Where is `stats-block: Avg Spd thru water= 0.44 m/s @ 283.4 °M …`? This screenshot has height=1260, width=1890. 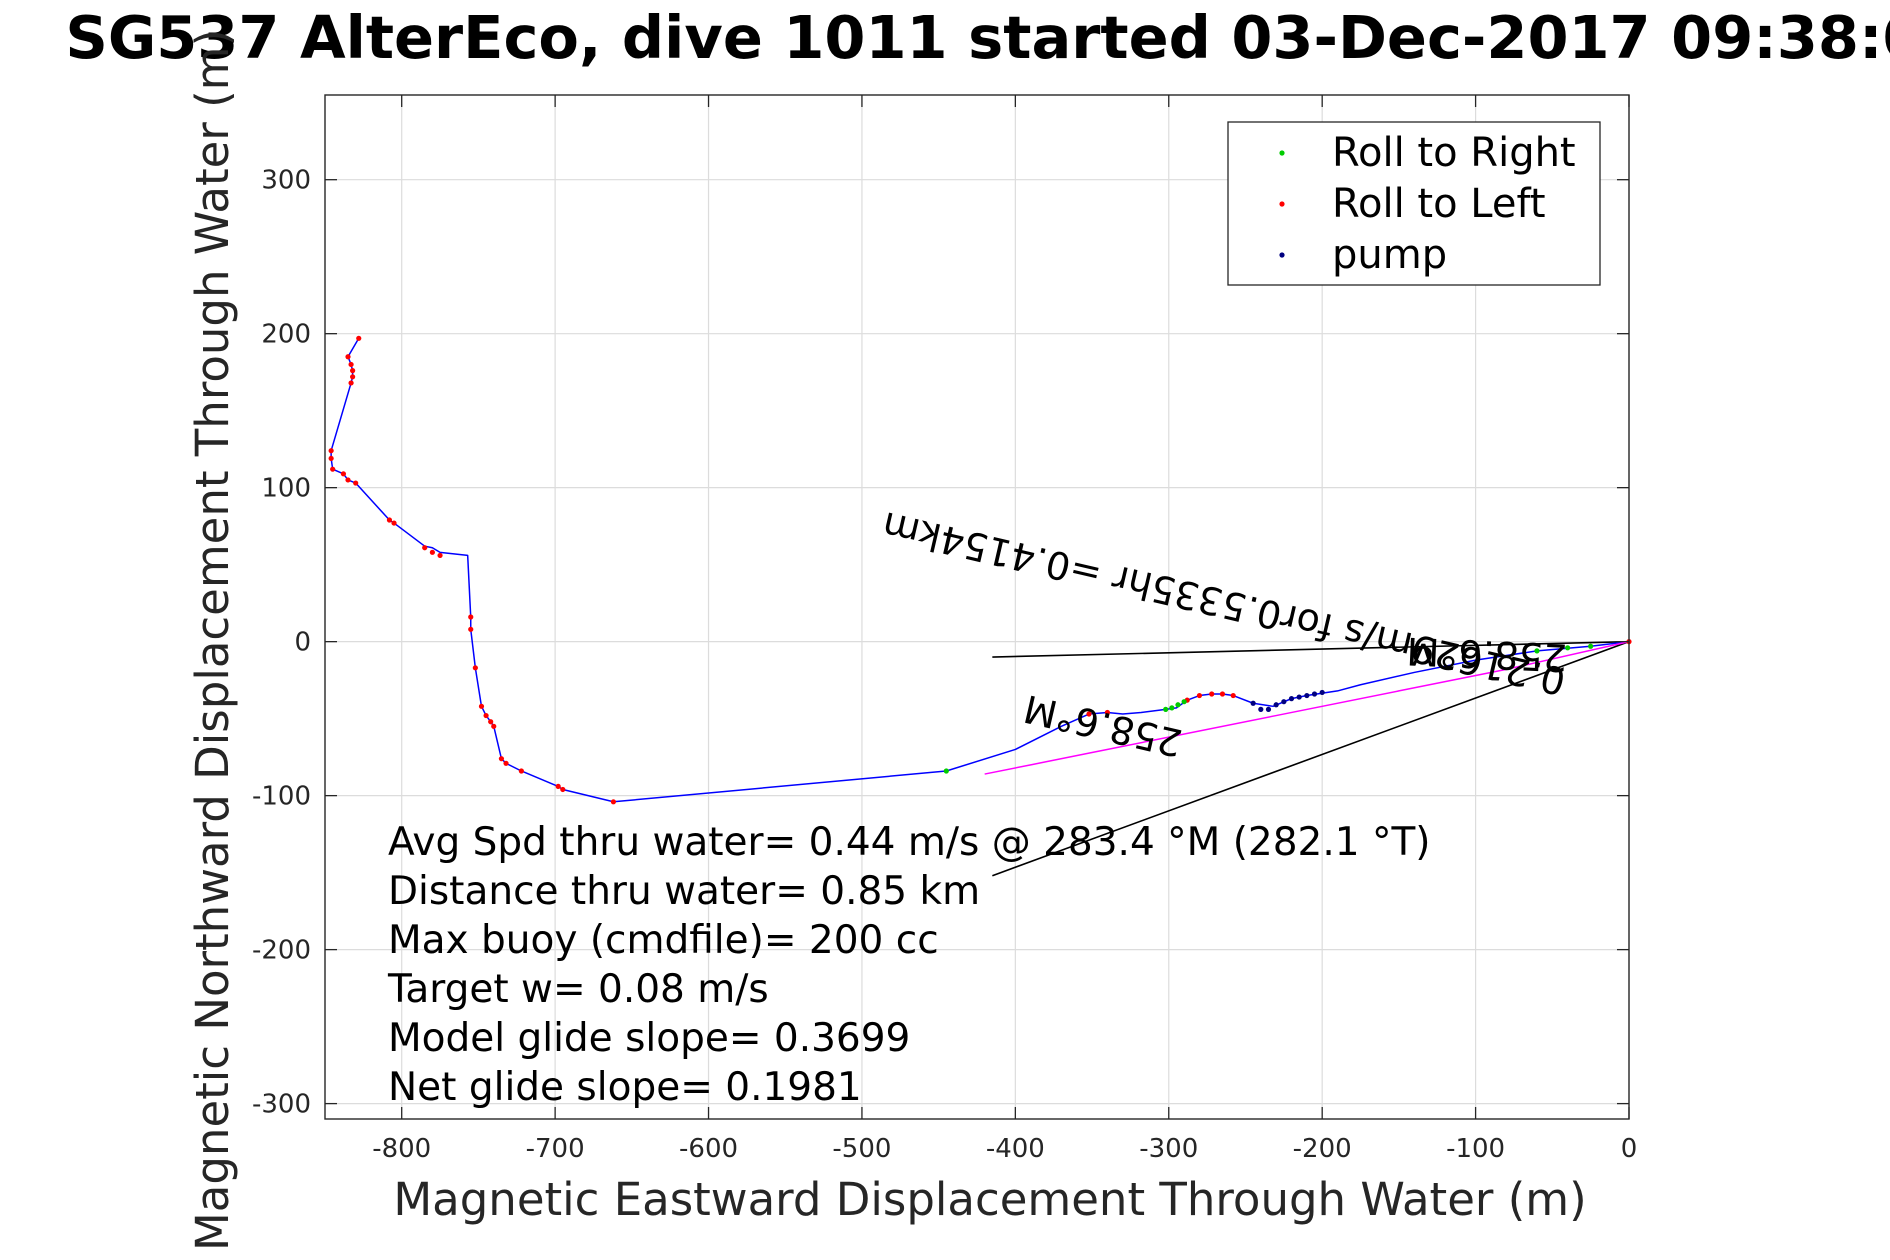
stats-block: Avg Spd thru water= 0.44 m/s @ 283.4 °M … is located at coordinates (909, 965).